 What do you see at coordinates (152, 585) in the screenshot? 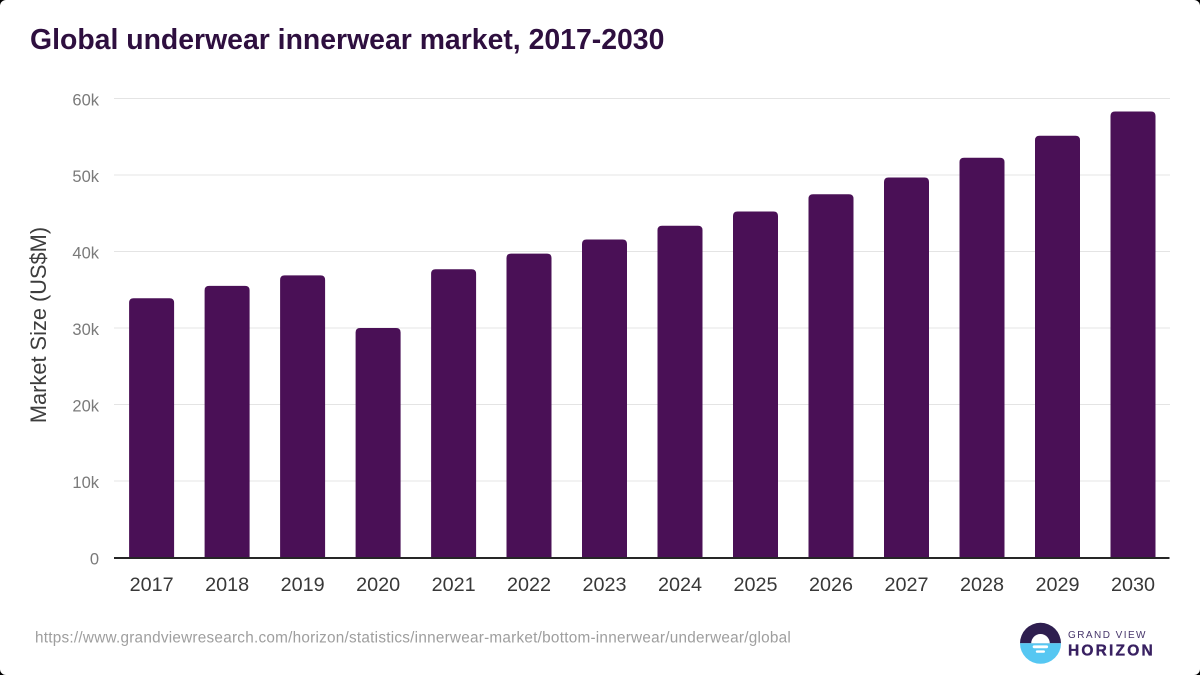
I see `svg-text: 2017` at bounding box center [152, 585].